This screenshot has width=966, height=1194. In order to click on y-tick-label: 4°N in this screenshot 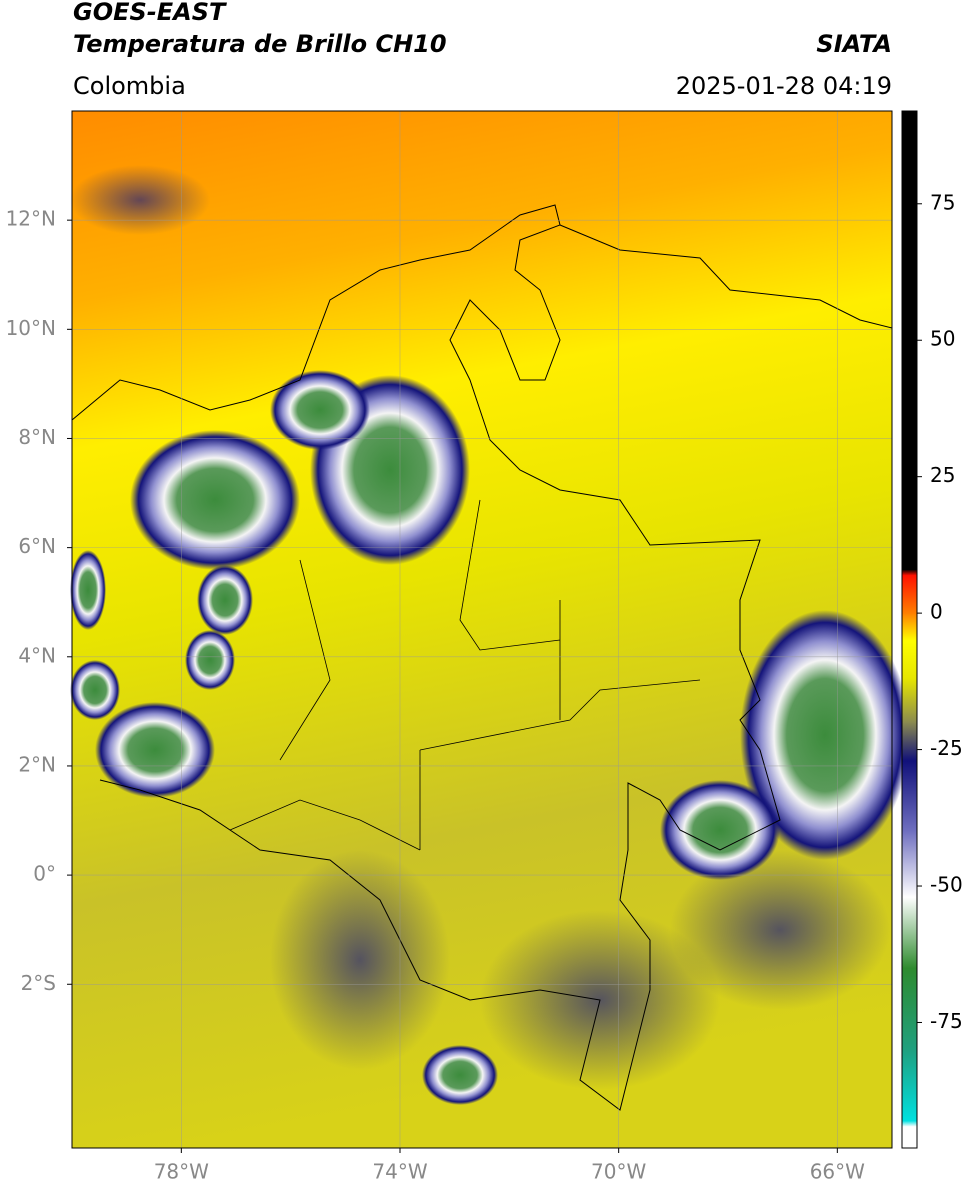, I will do `click(37, 655)`.